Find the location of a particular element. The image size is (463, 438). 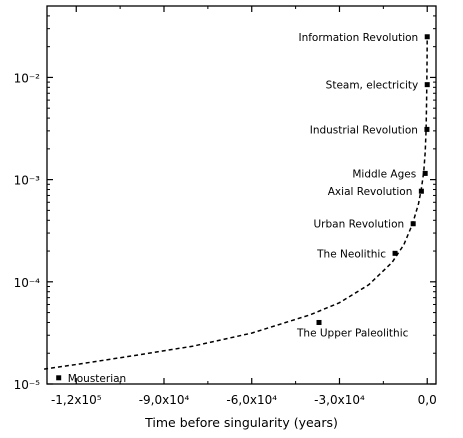

point-label: Information Revolution is located at coordinates (358, 38).